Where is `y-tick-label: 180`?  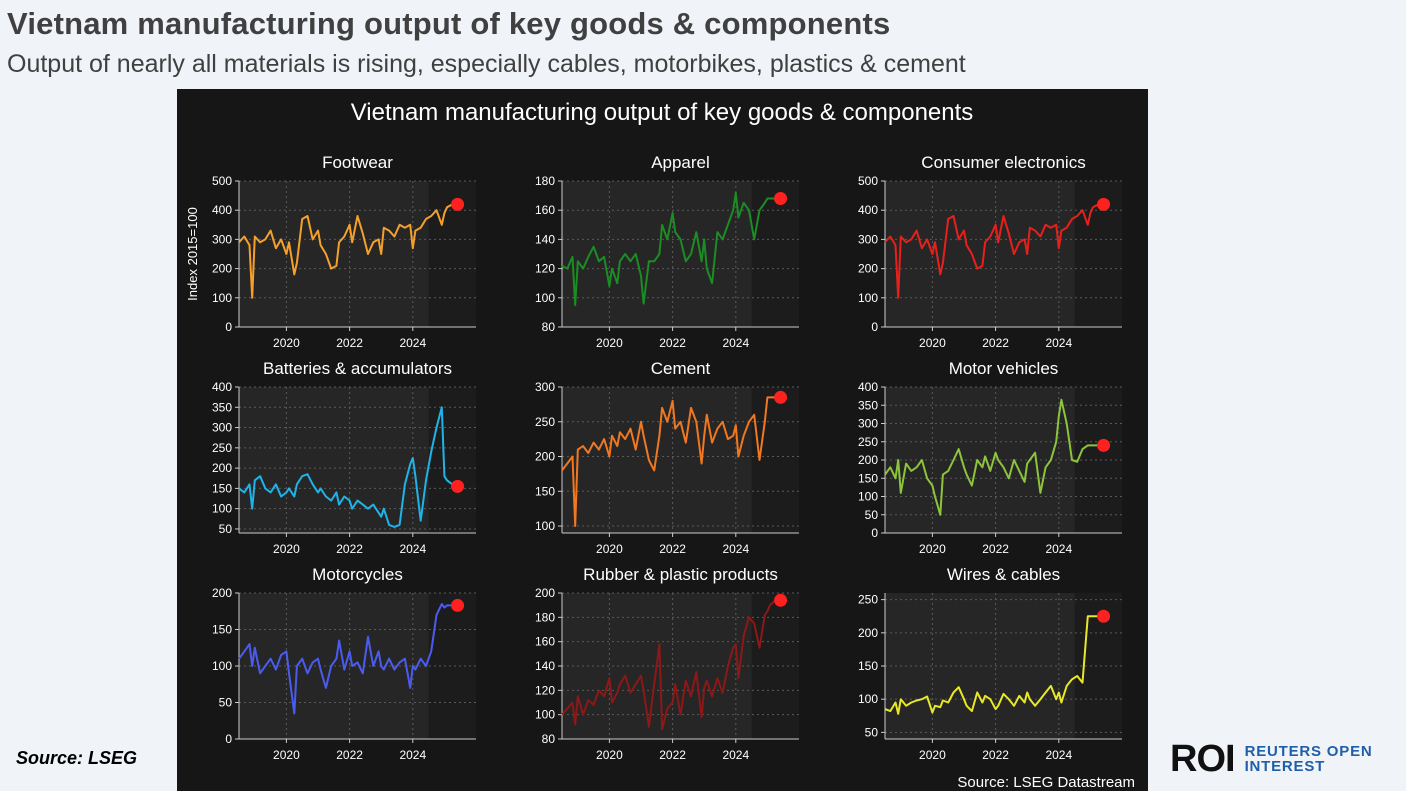 y-tick-label: 180 is located at coordinates (545, 181).